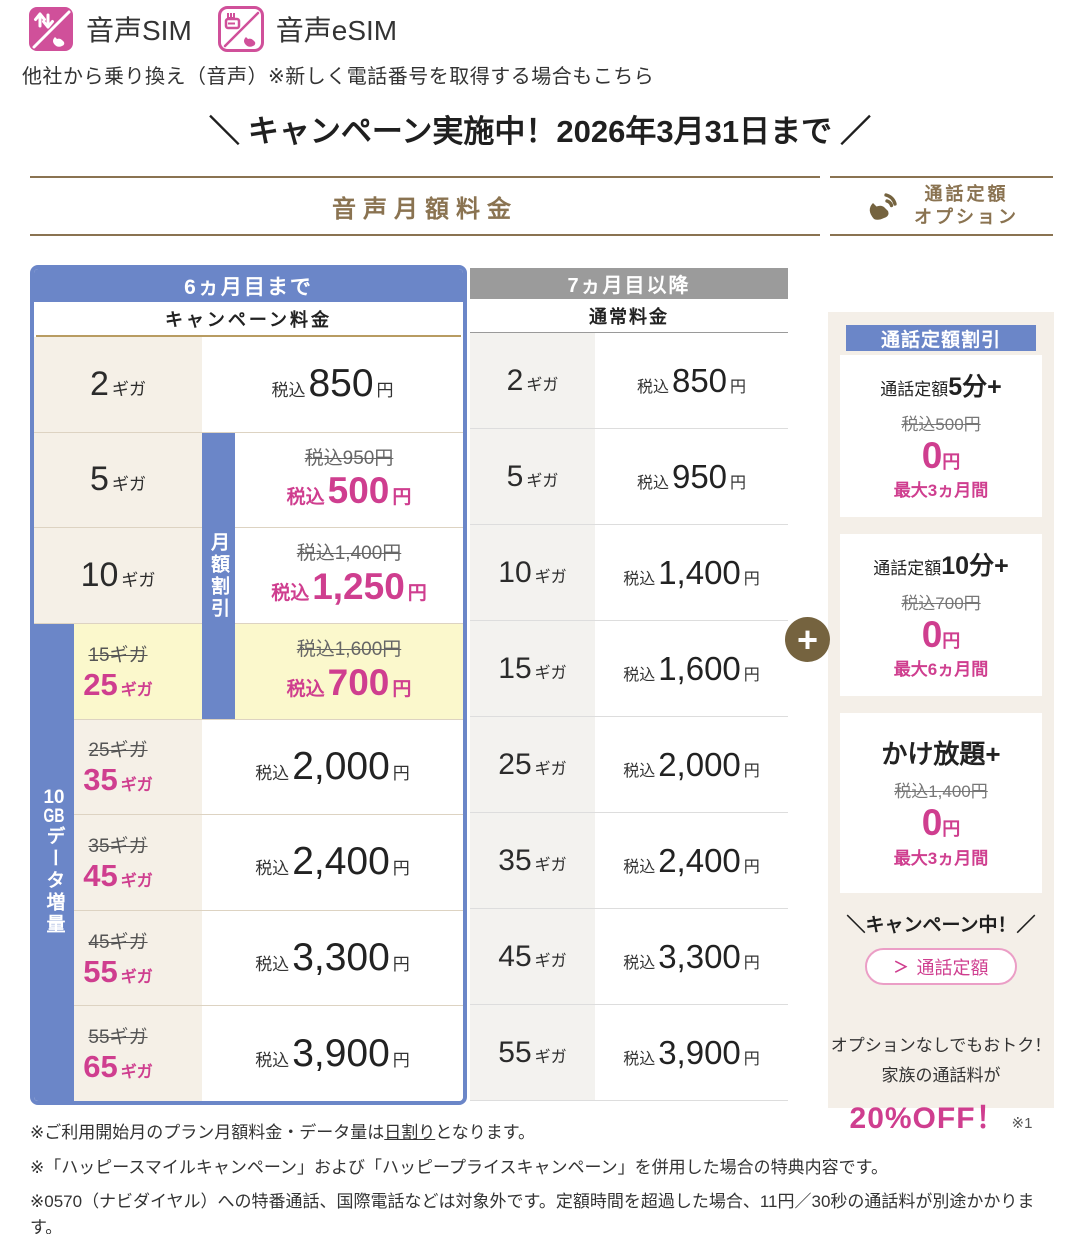  I want to click on option-card-unlimited: かけ放題+ 税込1,400円 0円 最大3ヵ月間, so click(941, 803).